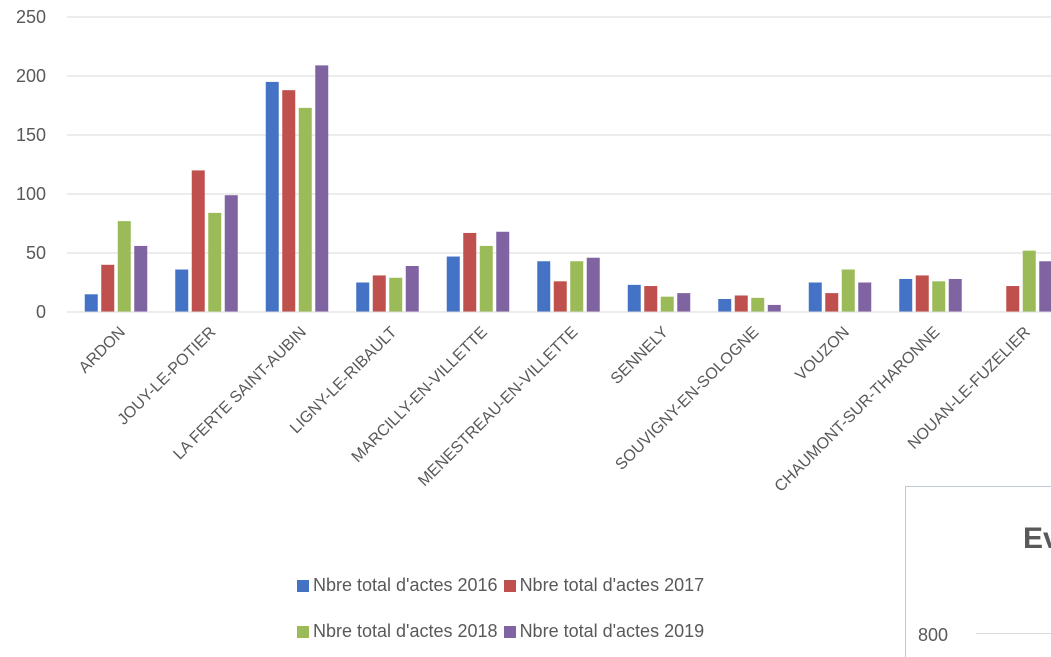 This screenshot has height=657, width=1051. Describe the element at coordinates (31, 135) in the screenshot. I see `y-tick-label: 150` at that location.